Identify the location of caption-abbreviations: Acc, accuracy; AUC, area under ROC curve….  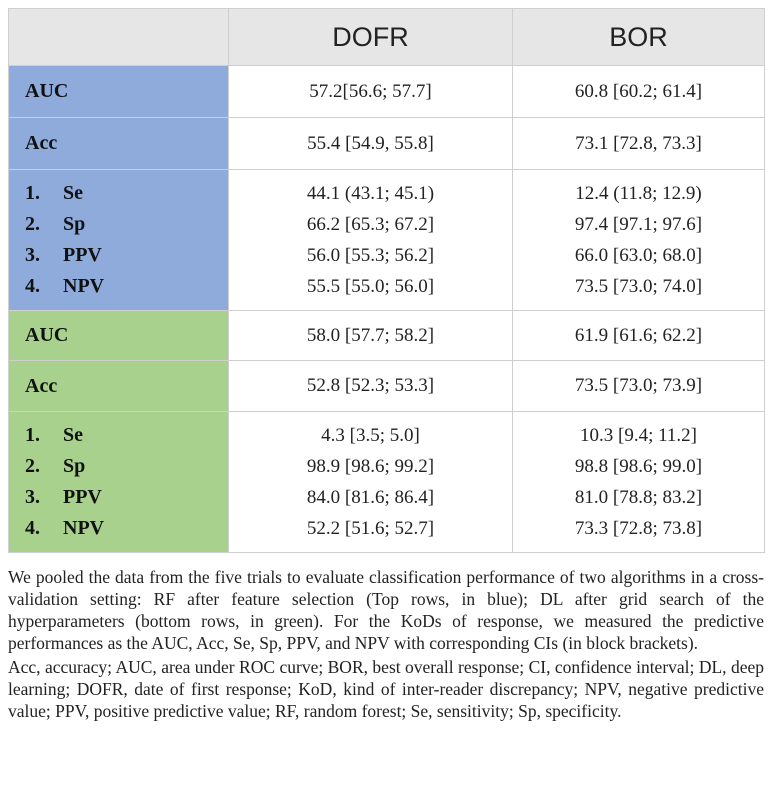
(386, 689).